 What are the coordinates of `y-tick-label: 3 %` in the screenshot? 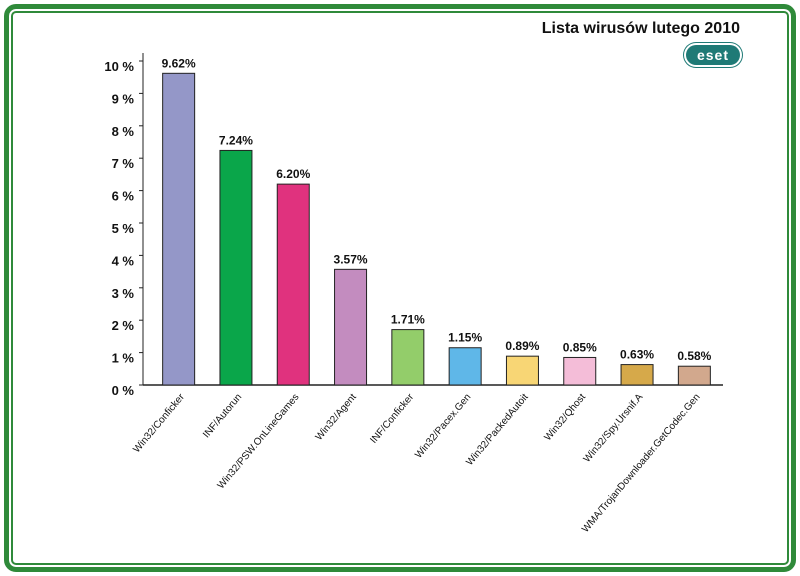 It's located at (123, 293).